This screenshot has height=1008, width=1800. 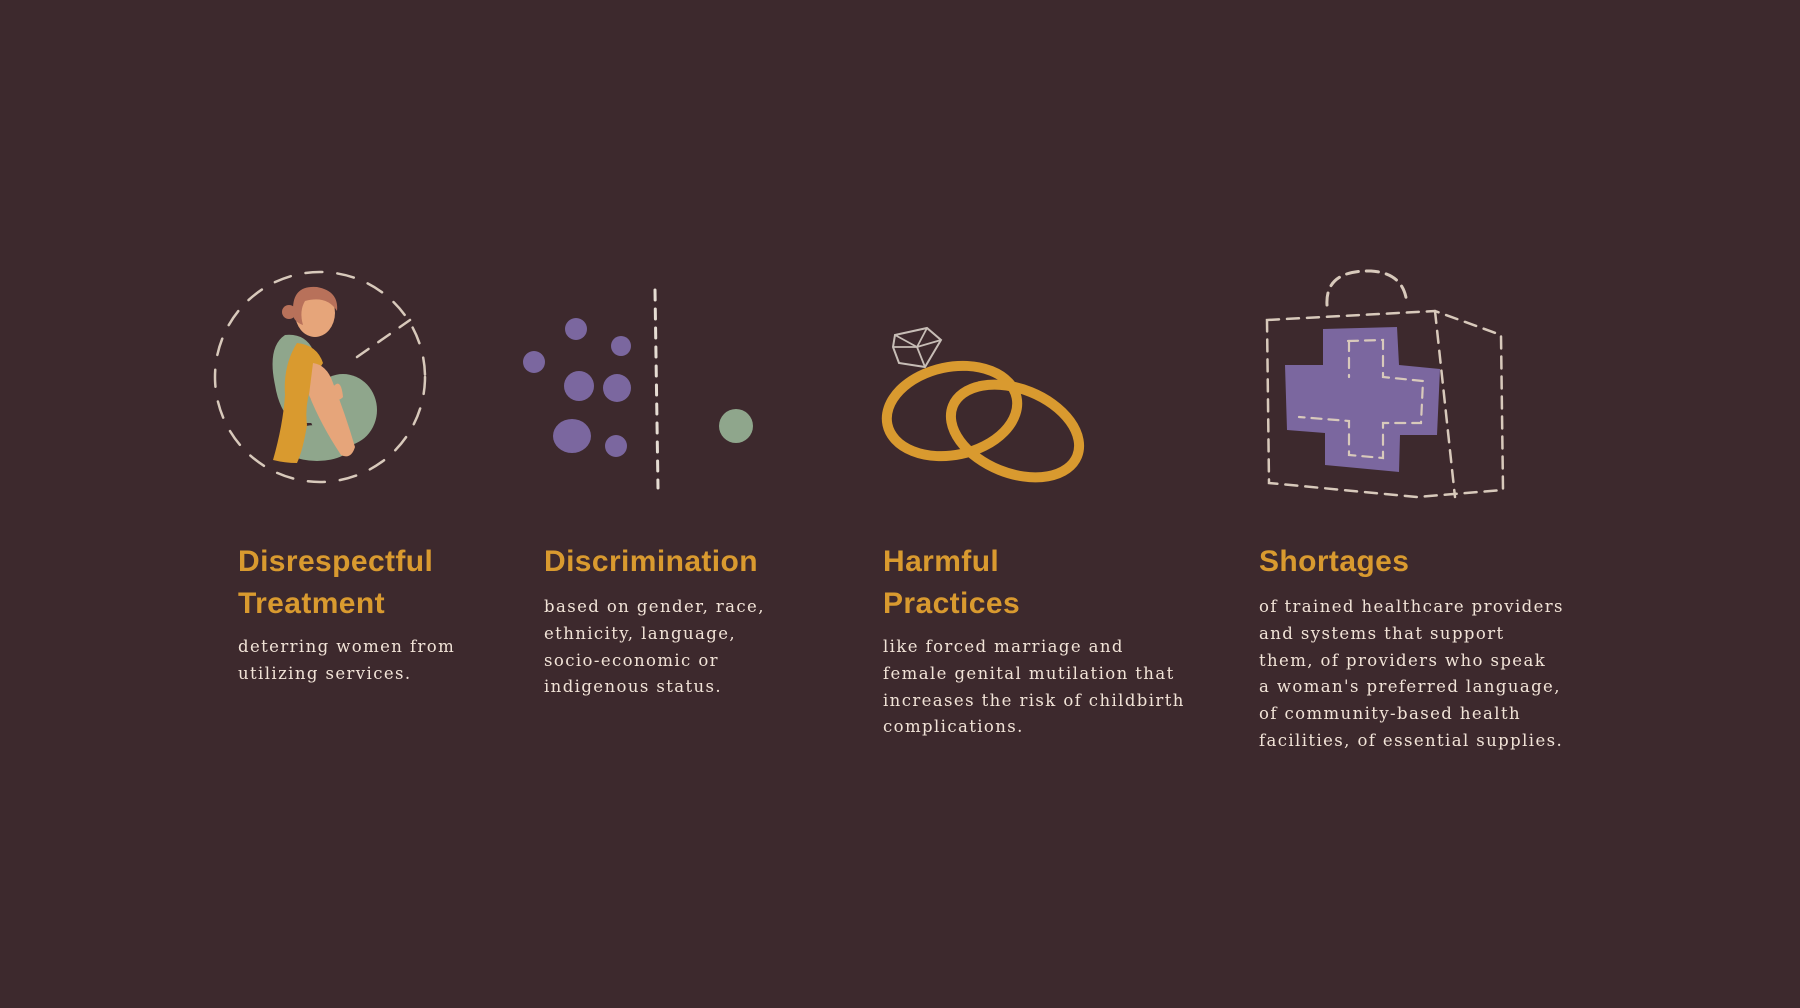 What do you see at coordinates (347, 660) in the screenshot?
I see `description-disrespectful-treatment: deterring women from utilizing services.` at bounding box center [347, 660].